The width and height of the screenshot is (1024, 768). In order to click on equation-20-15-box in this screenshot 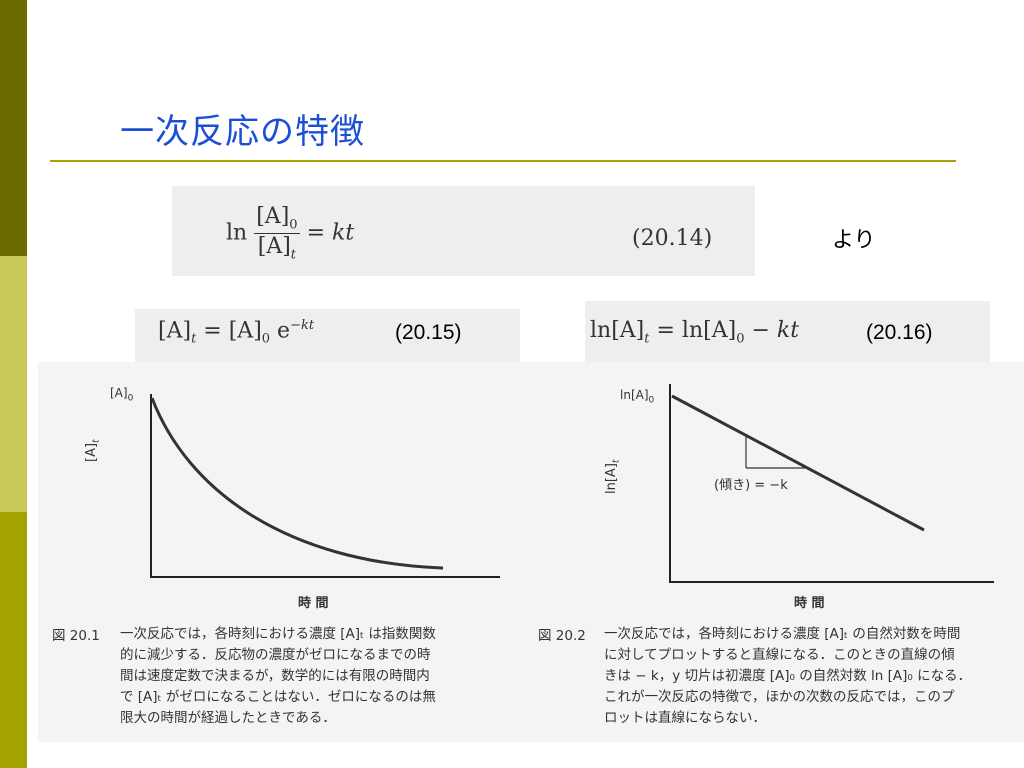, I will do `click(327, 335)`.